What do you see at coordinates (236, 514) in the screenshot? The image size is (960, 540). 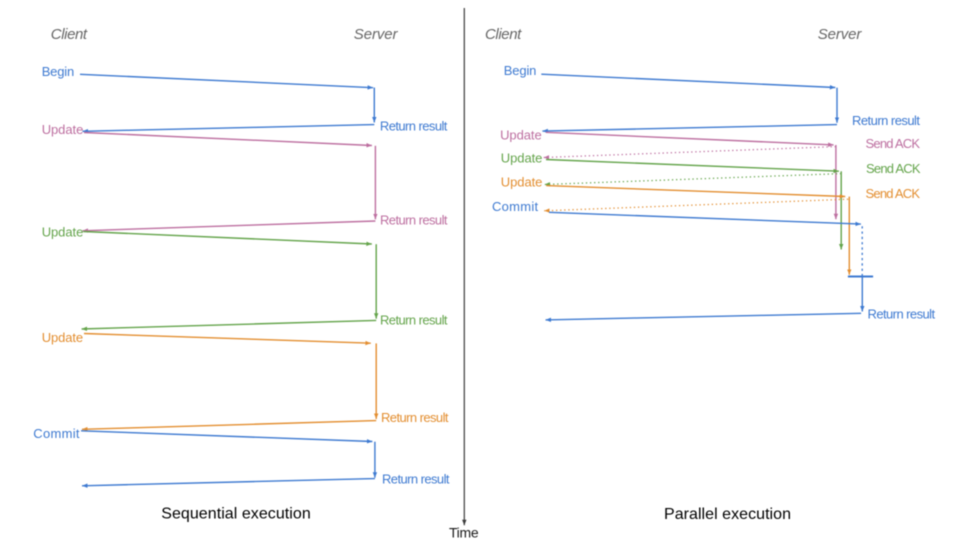 I see `svg-text: Sequential execution` at bounding box center [236, 514].